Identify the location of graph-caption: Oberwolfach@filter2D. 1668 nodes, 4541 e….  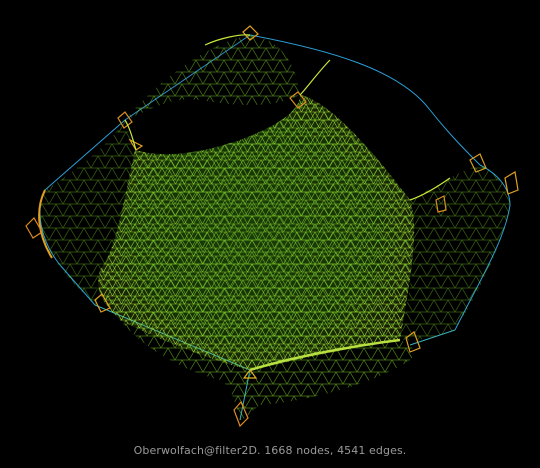
(270, 450).